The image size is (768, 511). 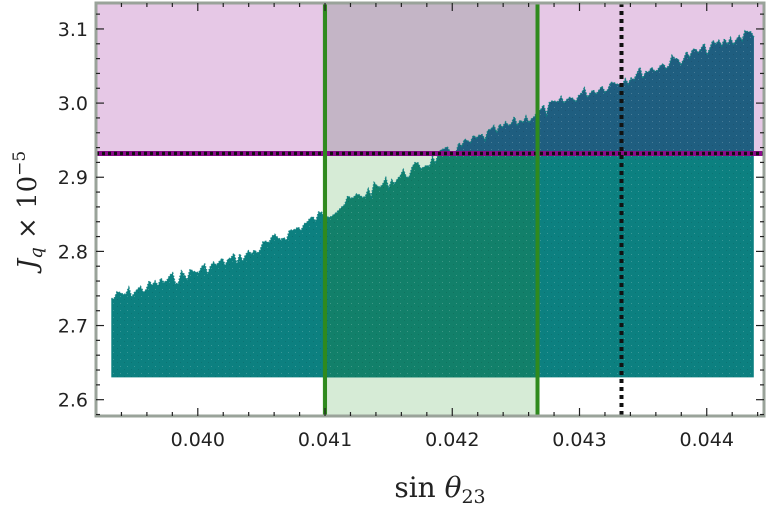 What do you see at coordinates (73, 401) in the screenshot?
I see `y-tick-label: 2.6` at bounding box center [73, 401].